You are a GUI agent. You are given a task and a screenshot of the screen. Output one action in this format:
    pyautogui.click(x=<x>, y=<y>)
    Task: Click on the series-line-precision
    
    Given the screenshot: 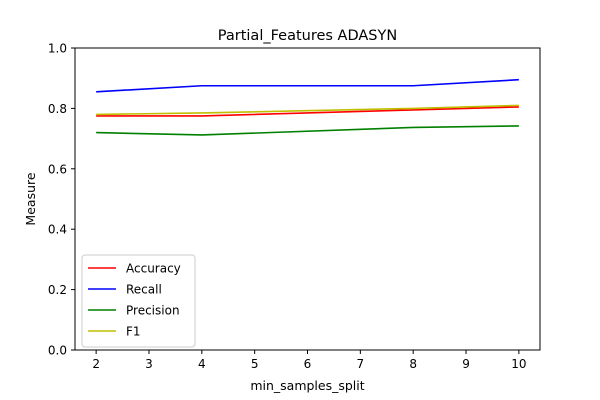 What is the action you would take?
    pyautogui.click(x=307, y=130)
    